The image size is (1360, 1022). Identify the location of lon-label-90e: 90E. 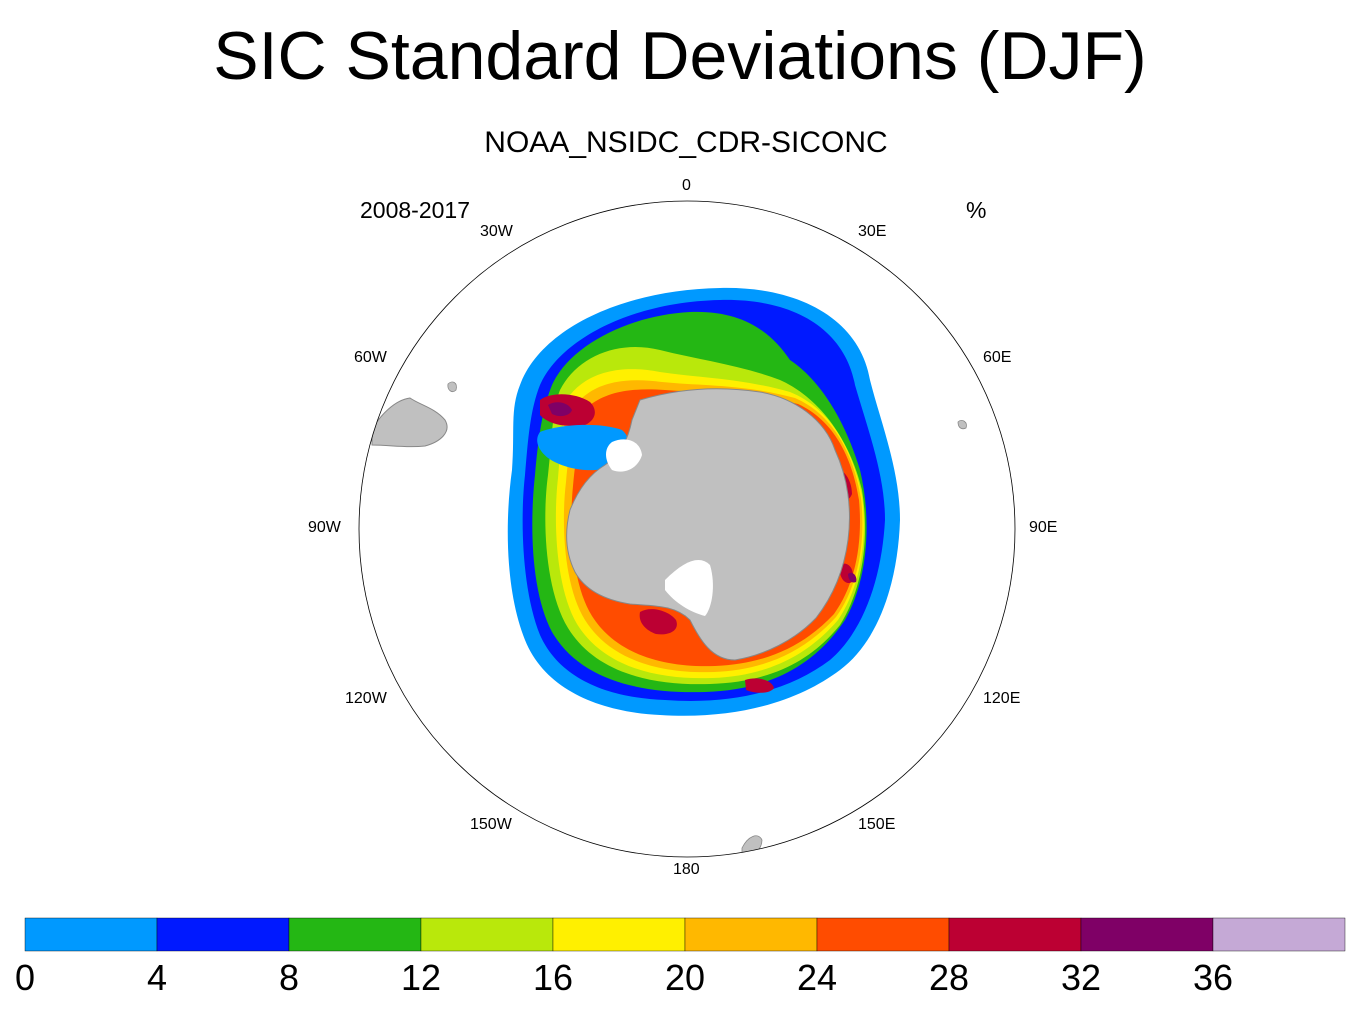
(1043, 527).